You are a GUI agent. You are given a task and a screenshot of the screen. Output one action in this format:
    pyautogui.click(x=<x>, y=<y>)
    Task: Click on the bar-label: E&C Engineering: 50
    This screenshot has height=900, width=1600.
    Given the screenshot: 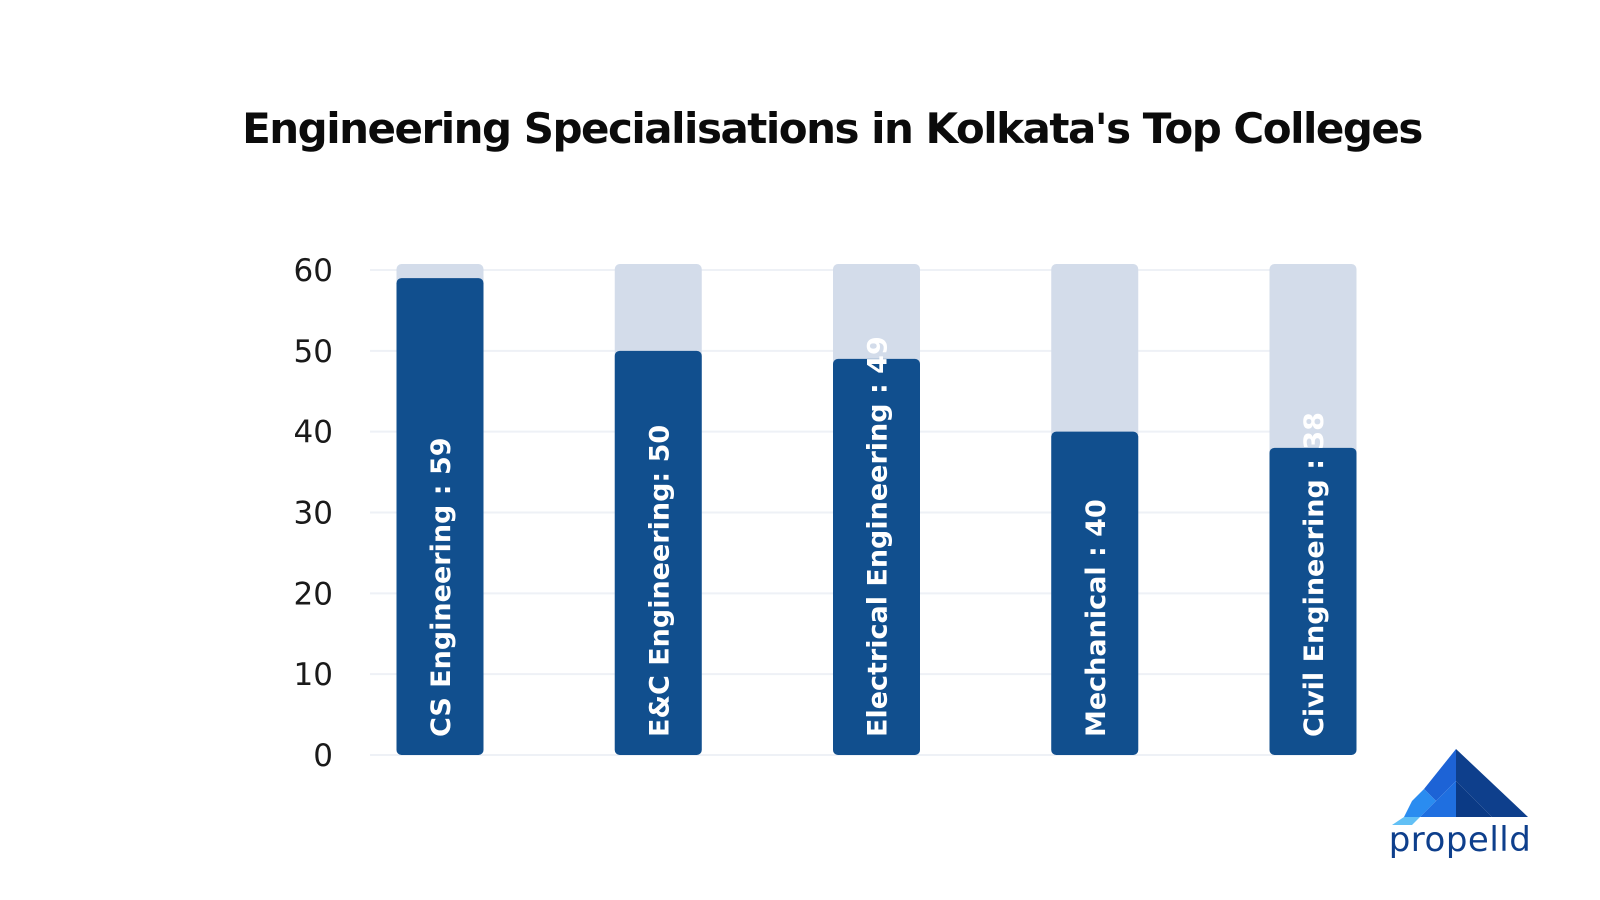 What is the action you would take?
    pyautogui.click(x=659, y=581)
    